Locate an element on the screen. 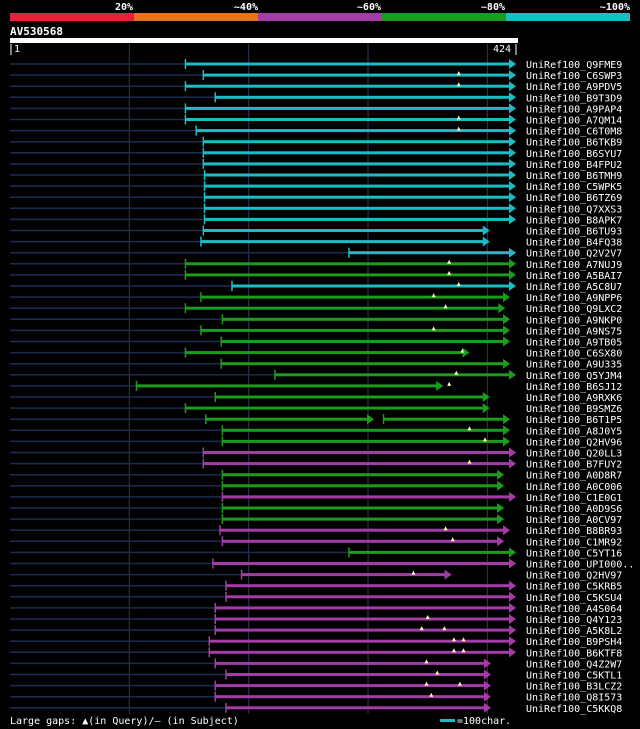  alignment-row: UniRef100_B9SMZ6 is located at coordinates (316, 409).